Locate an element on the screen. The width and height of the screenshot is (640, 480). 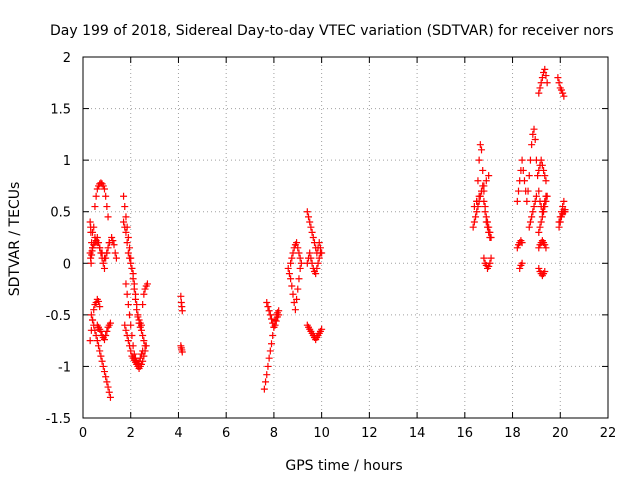
x-tick-label: 8 is located at coordinates (274, 433).